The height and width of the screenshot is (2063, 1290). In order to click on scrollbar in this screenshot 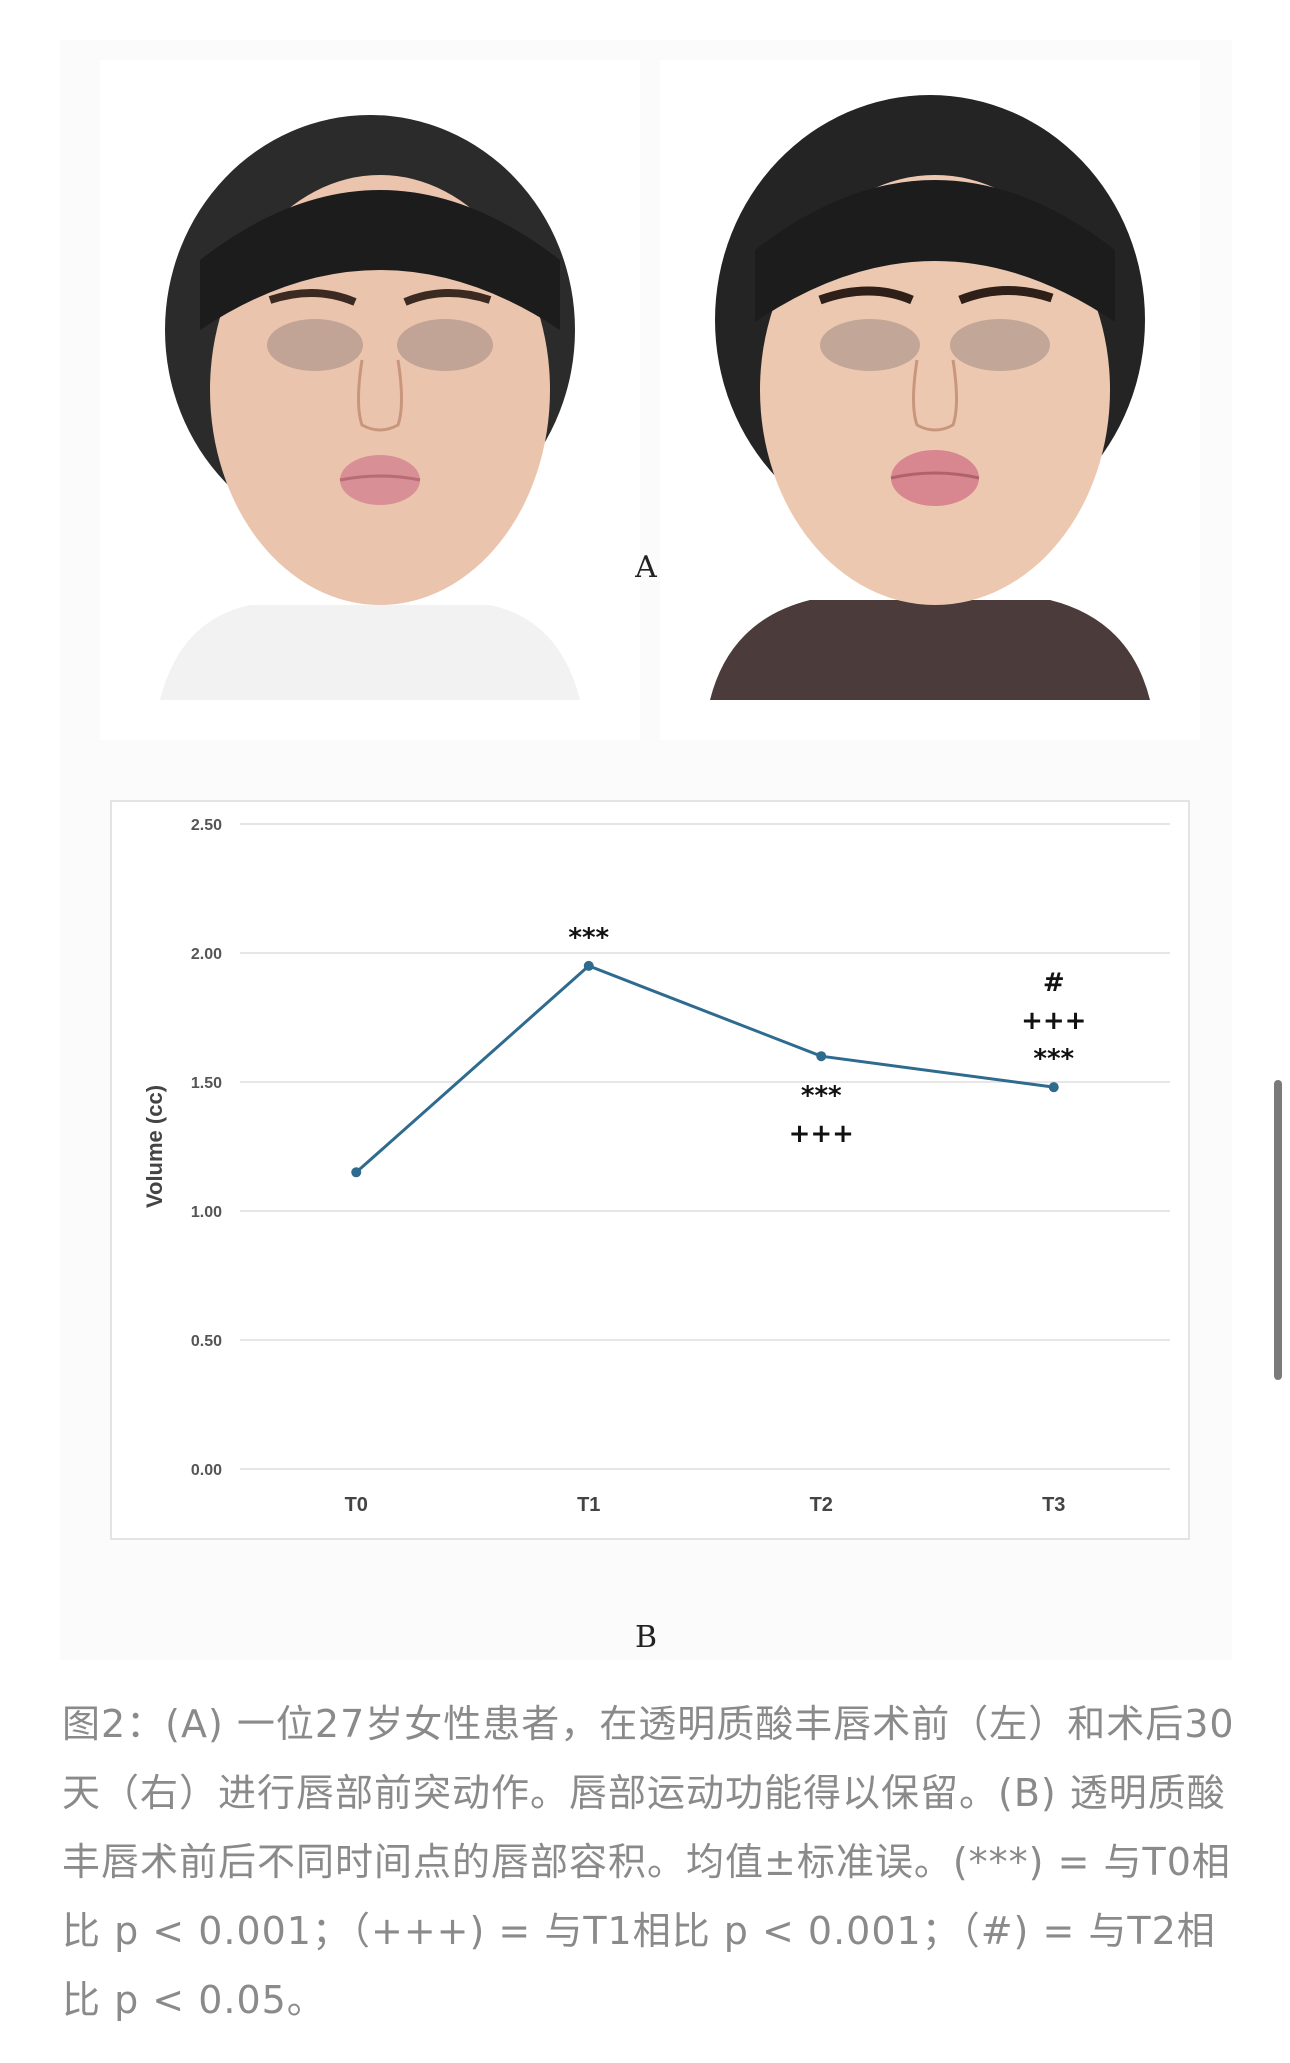, I will do `click(1278, 1230)`.